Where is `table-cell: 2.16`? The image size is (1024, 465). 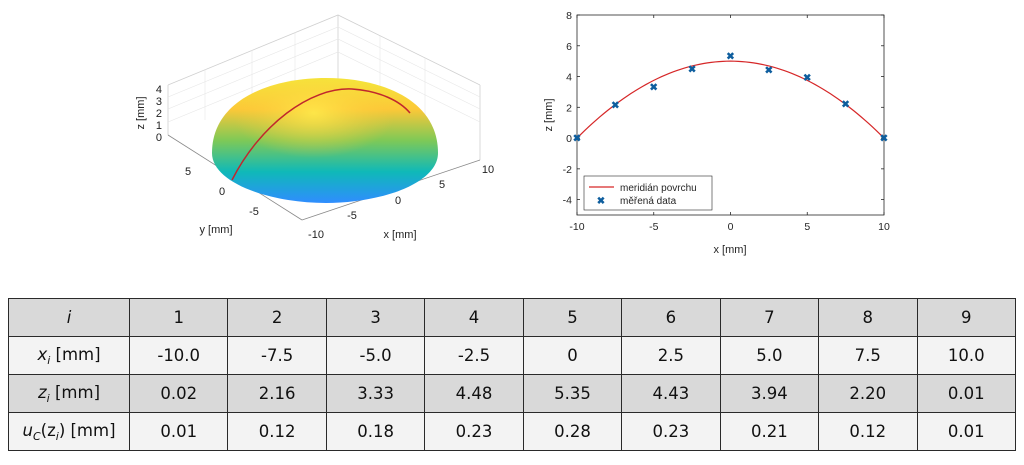
table-cell: 2.16 is located at coordinates (277, 393).